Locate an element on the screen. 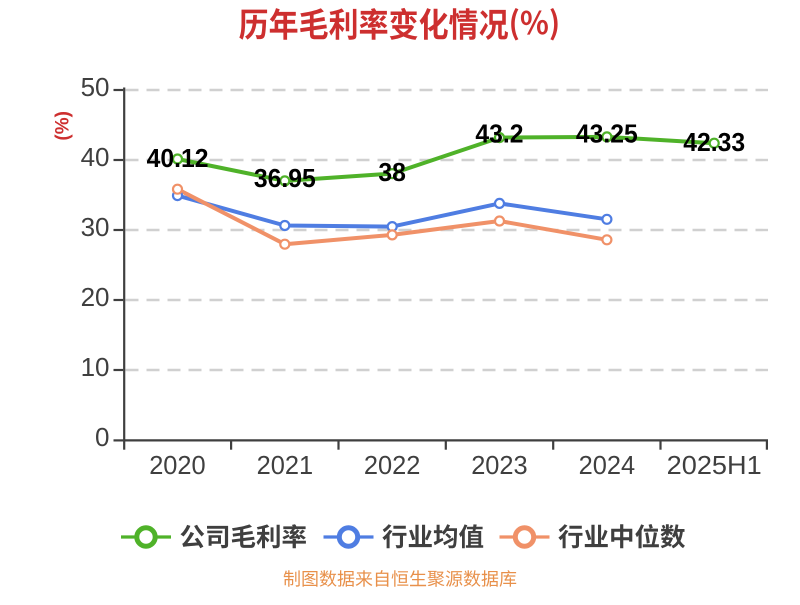  svg-text: 10 is located at coordinates (95, 367).